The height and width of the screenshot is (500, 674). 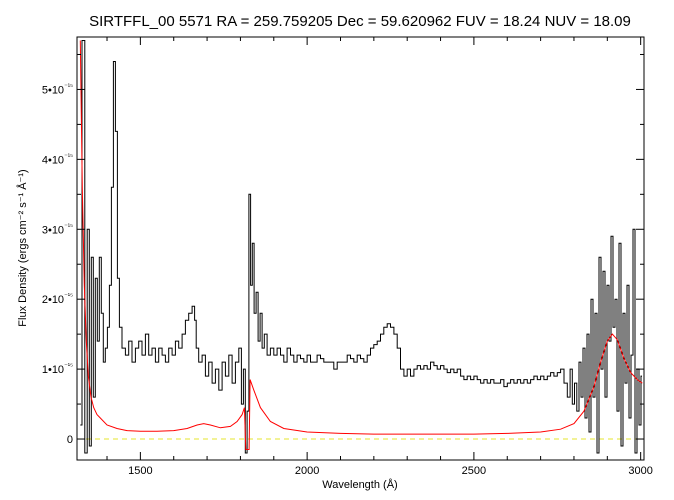 I want to click on y-tick-label: 4•10⁻¹⁵, so click(x=57, y=159).